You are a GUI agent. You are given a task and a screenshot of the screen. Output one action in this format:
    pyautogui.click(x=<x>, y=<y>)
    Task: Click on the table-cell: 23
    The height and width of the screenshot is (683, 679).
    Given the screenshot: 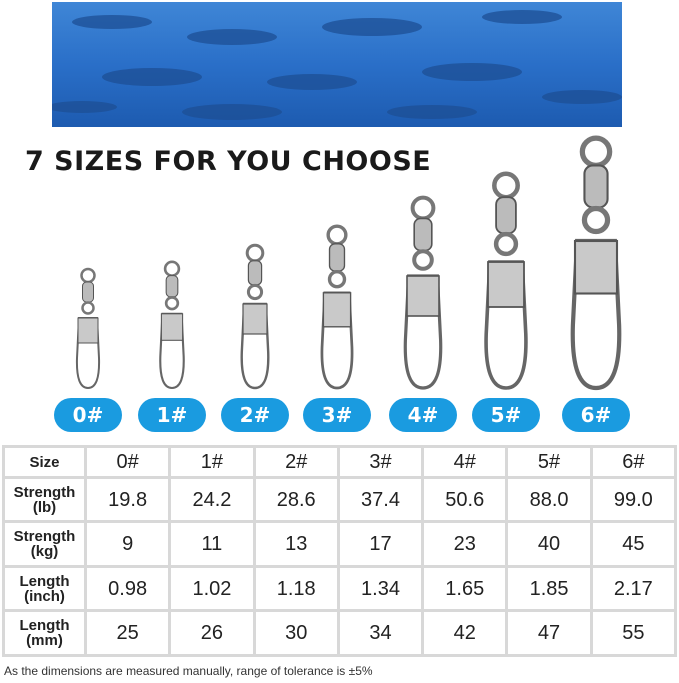 What is the action you would take?
    pyautogui.click(x=465, y=544)
    